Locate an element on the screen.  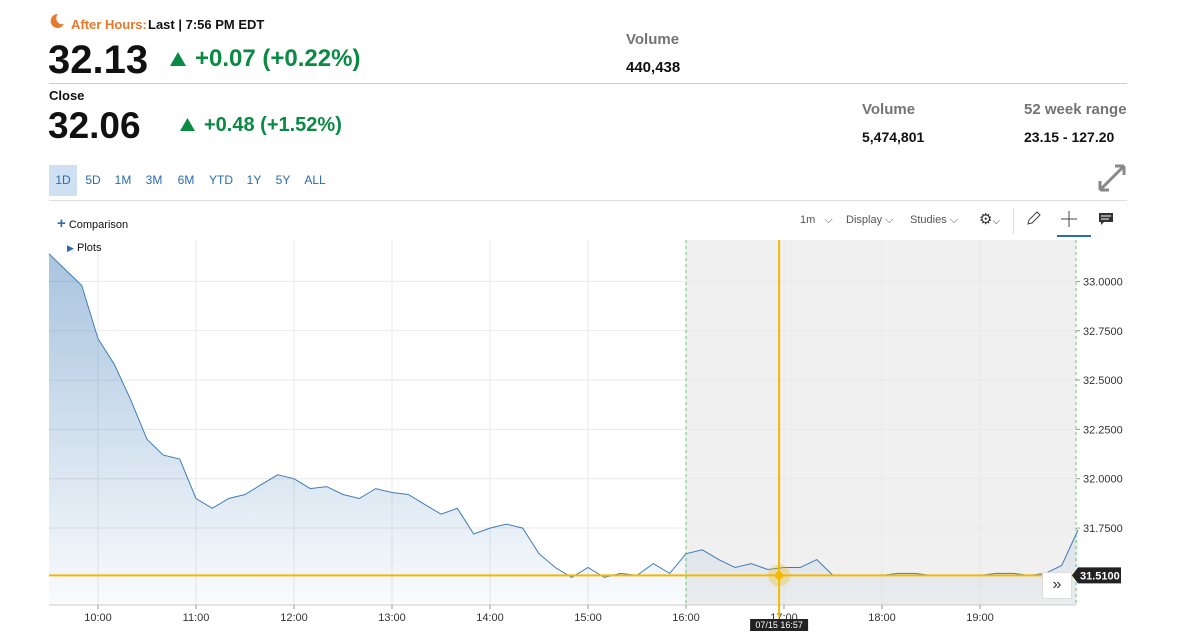
x-tick-label: 19:00 is located at coordinates (980, 618).